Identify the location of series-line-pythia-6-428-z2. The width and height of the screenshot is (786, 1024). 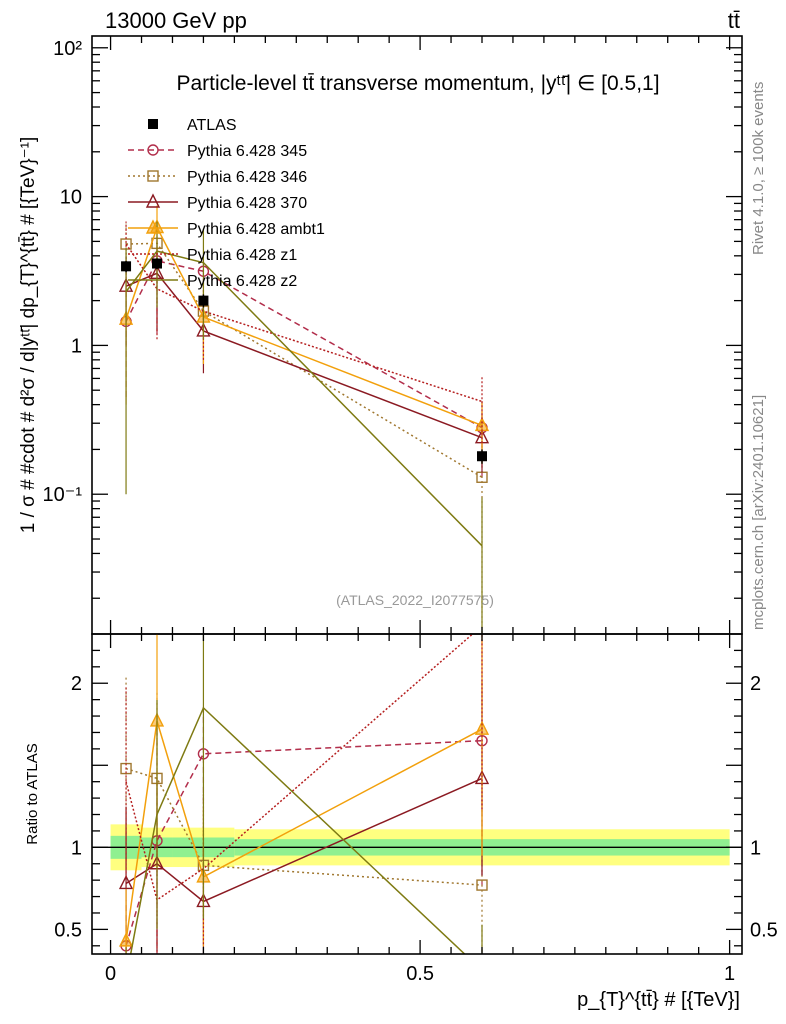
(304, 398).